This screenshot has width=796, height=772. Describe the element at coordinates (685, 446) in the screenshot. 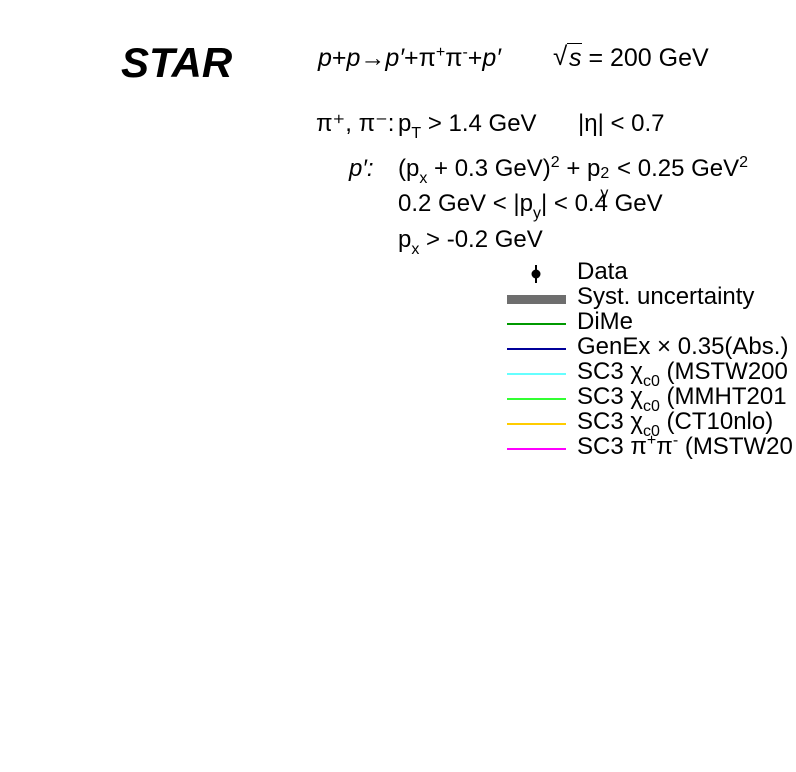

I see `legend-label-sc3-pipi: SC3 π+π- (MSTW20` at that location.